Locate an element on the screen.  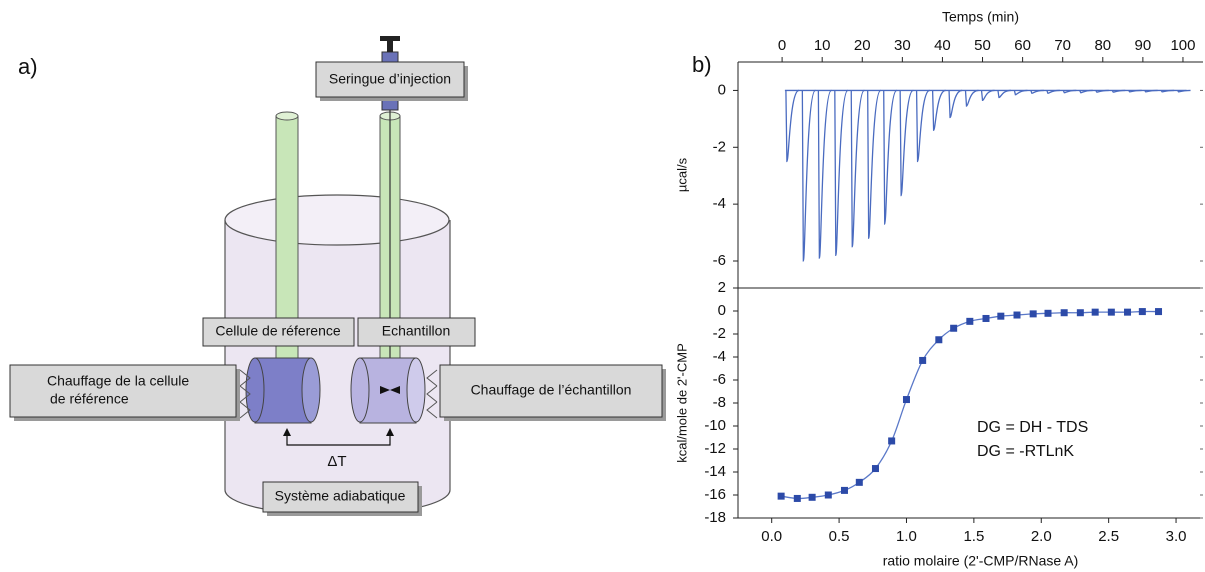
x-tick-label: 2.0 is located at coordinates (1041, 536).